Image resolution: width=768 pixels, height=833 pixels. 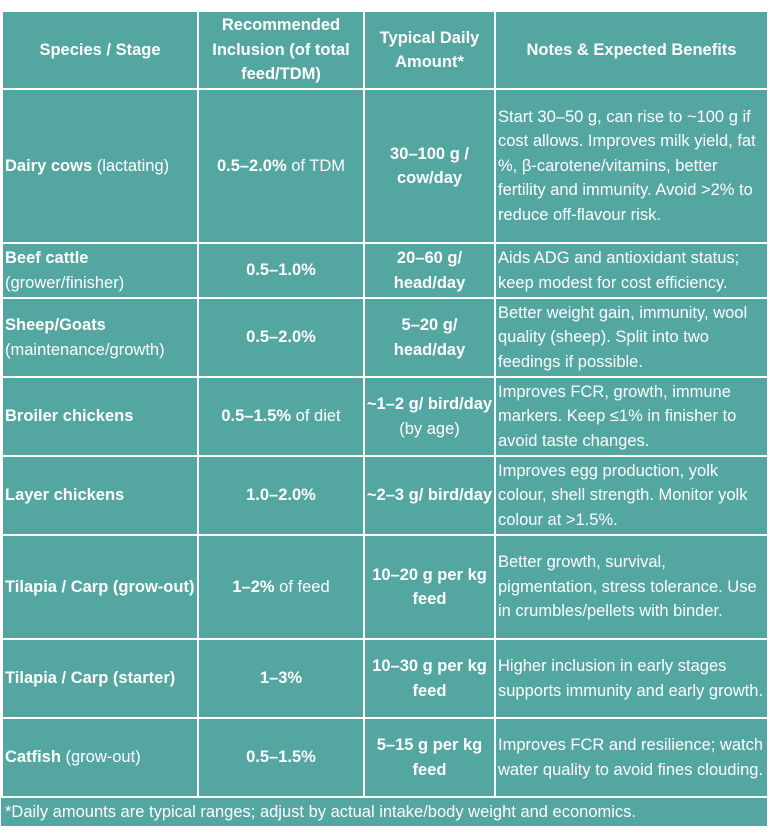 What do you see at coordinates (131, 165) in the screenshot?
I see `species-stage: (lactating)` at bounding box center [131, 165].